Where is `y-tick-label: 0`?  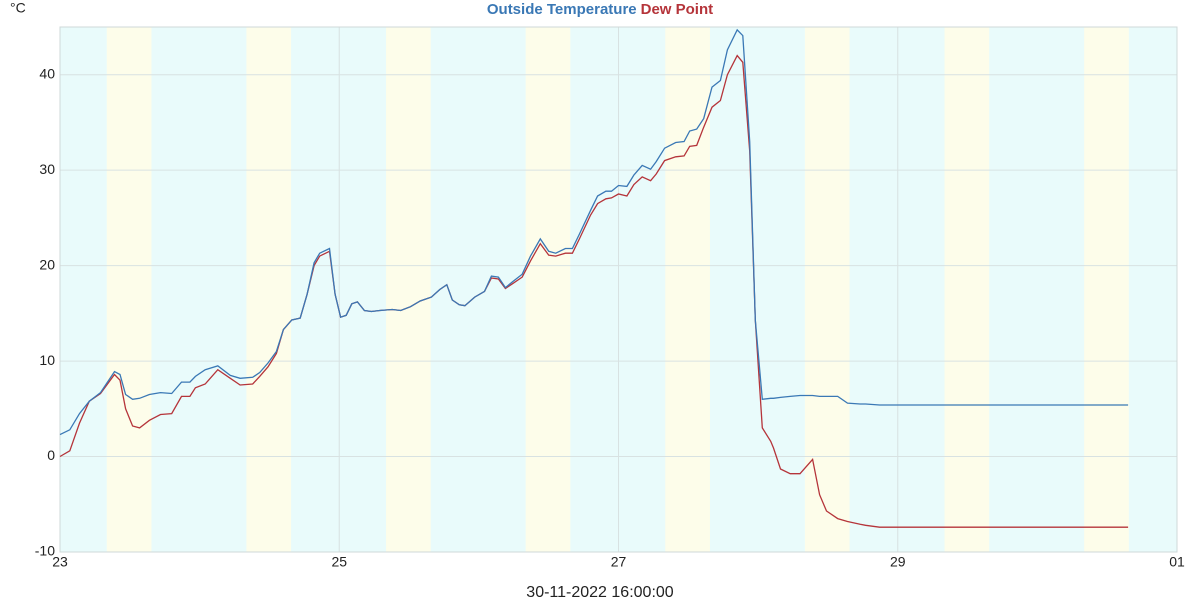
y-tick-label: 0 is located at coordinates (51, 455).